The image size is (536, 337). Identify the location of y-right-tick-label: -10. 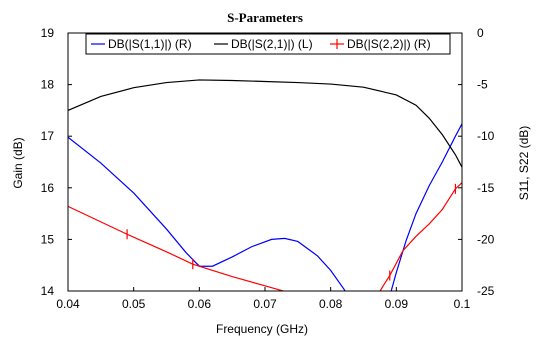
(486, 136).